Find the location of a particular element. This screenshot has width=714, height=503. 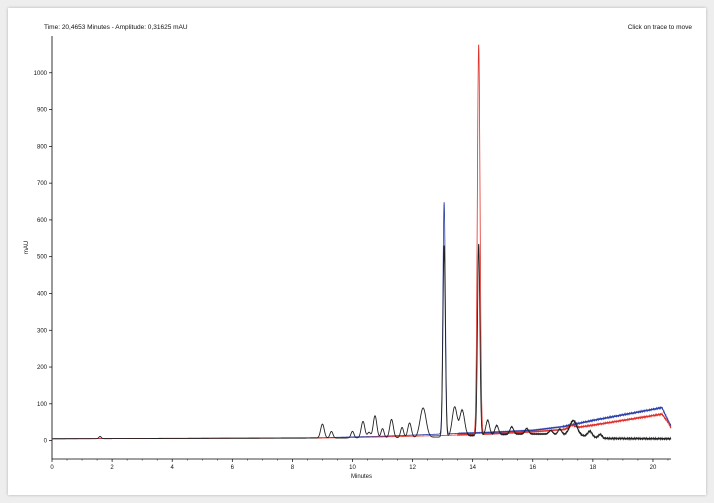

x-tick-label: 18 is located at coordinates (593, 468).